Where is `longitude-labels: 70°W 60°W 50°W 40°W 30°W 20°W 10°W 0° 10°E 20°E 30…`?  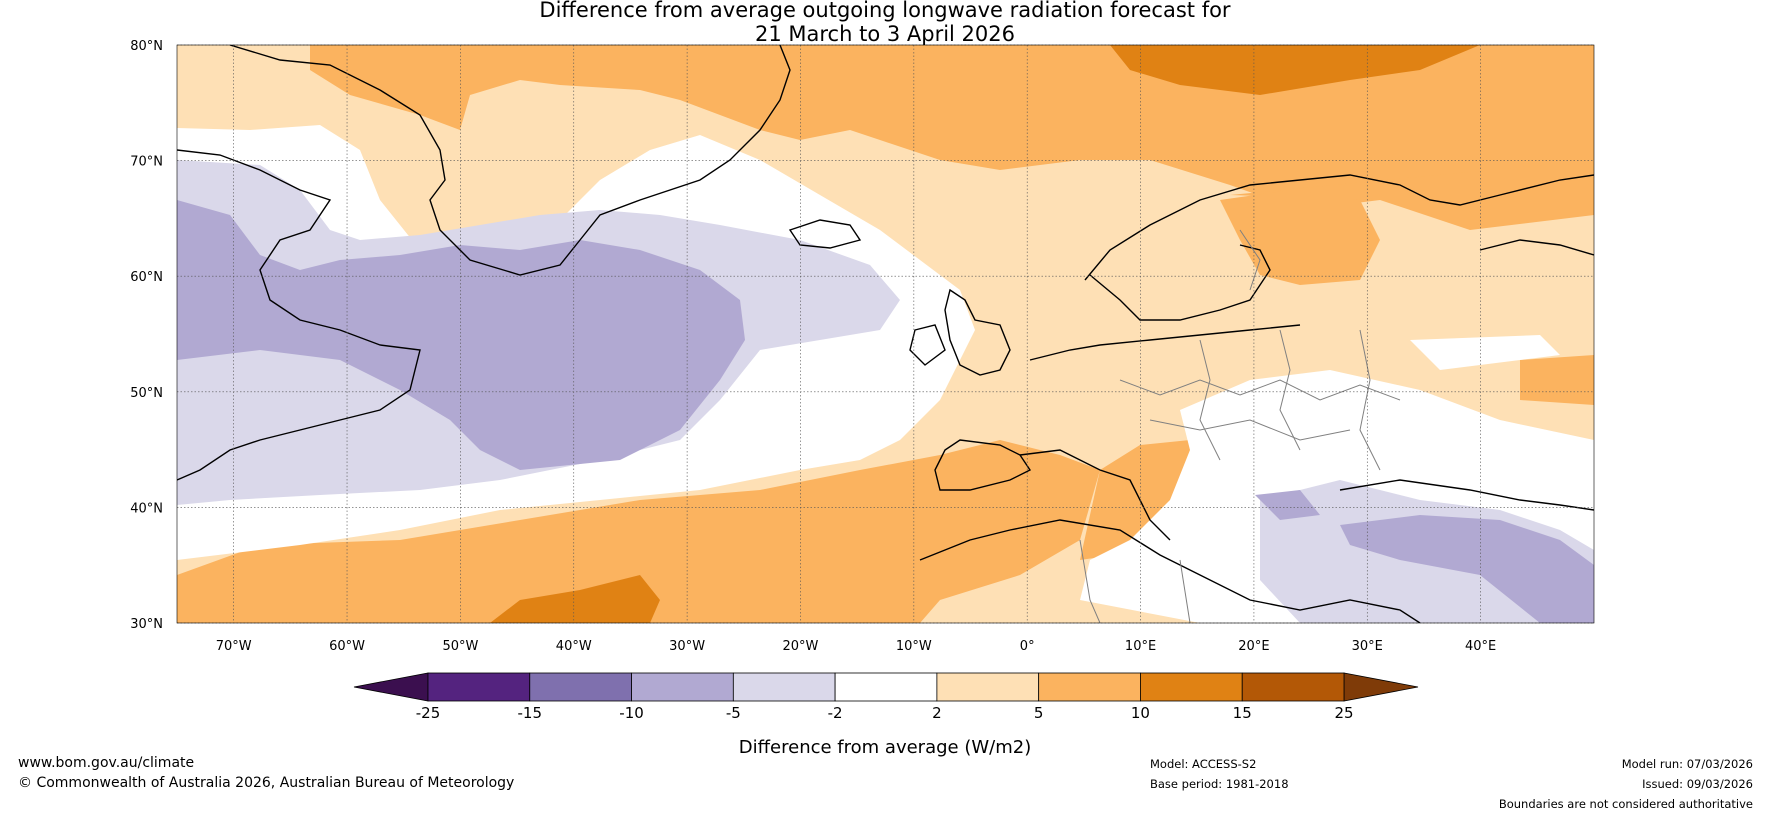 longitude-labels: 70°W 60°W 50°W 40°W 30°W 20°W 10°W 0° 10°E 20°E 30… is located at coordinates (856, 646).